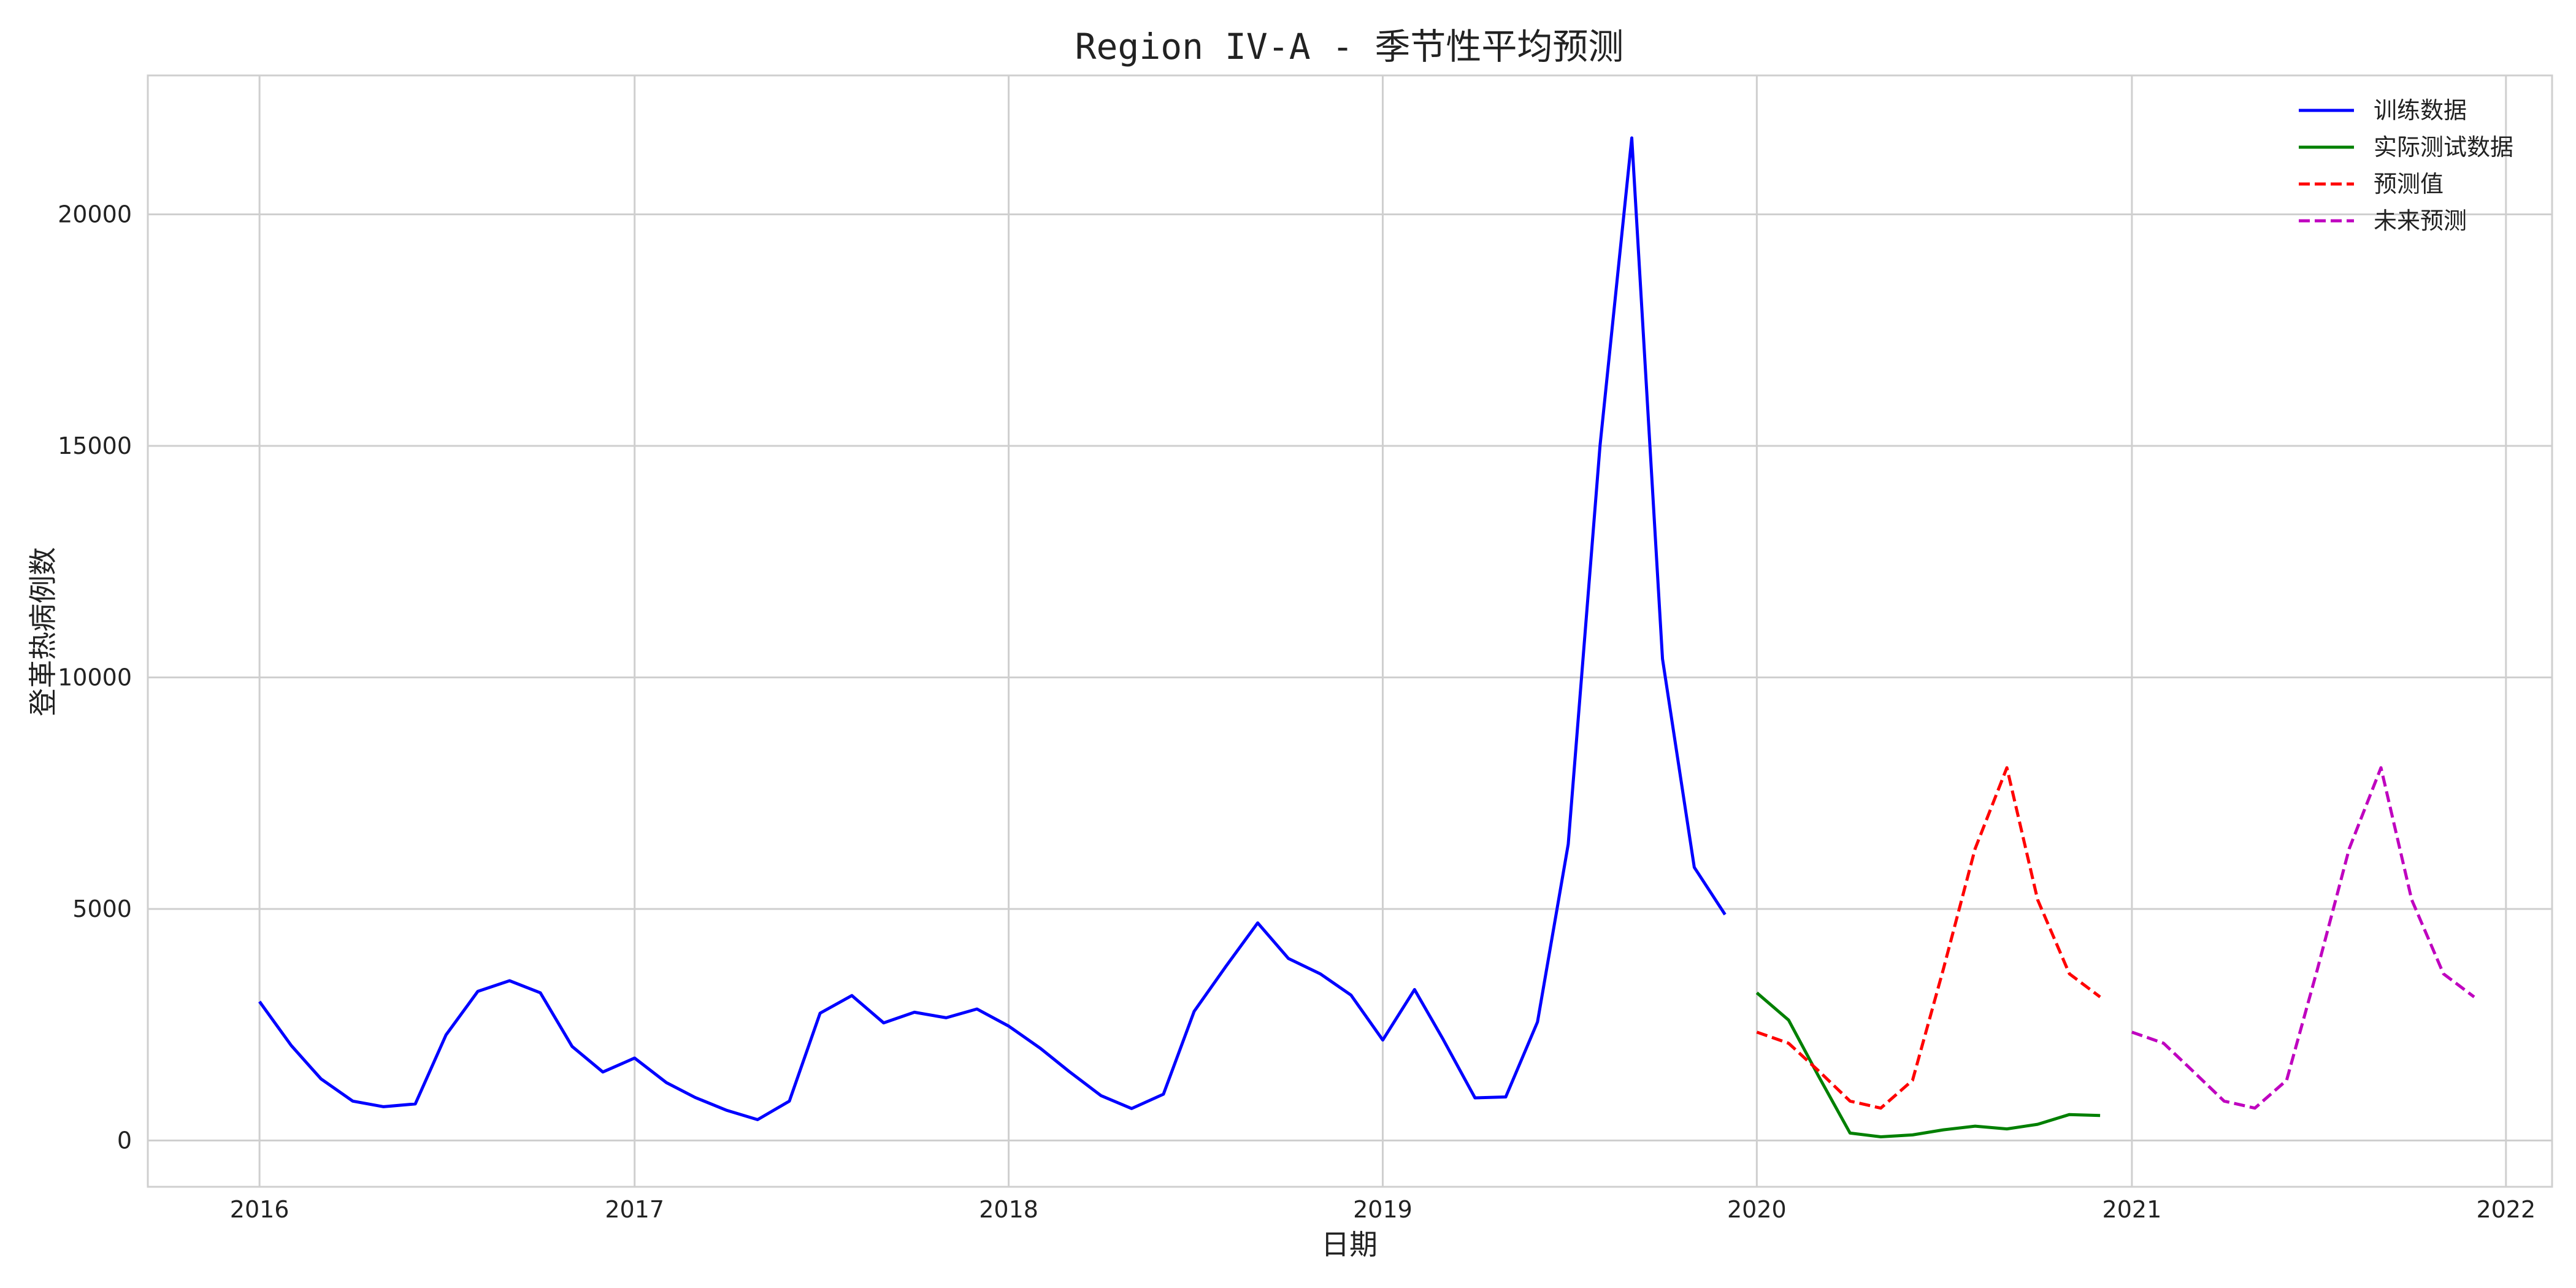 This screenshot has width=2576, height=1288. What do you see at coordinates (42, 631) in the screenshot?
I see `y-axis-label: 登革热病例数` at bounding box center [42, 631].